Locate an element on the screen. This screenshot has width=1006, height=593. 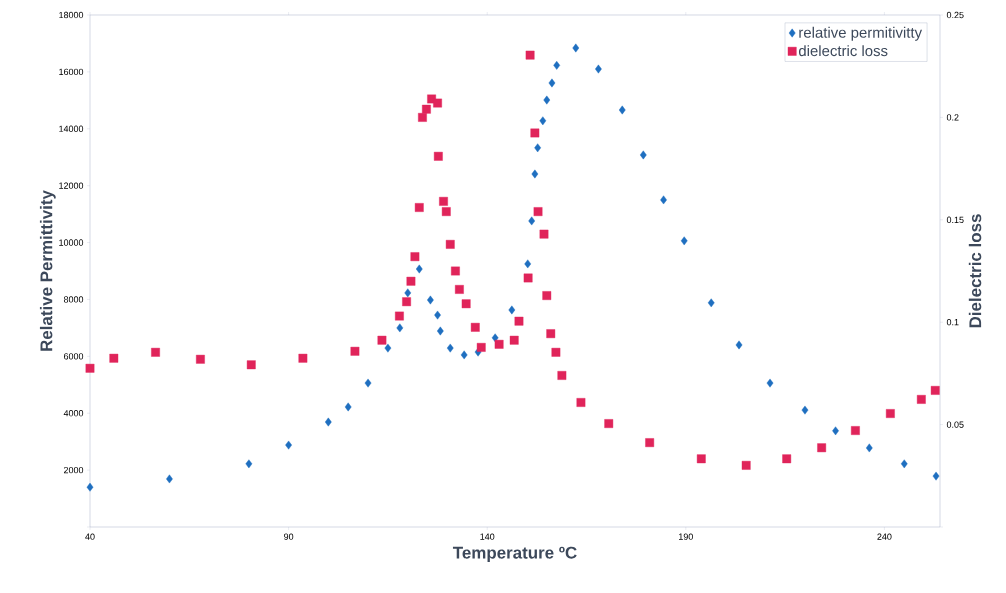
y-tick-label: 16000 is located at coordinates (71, 72).